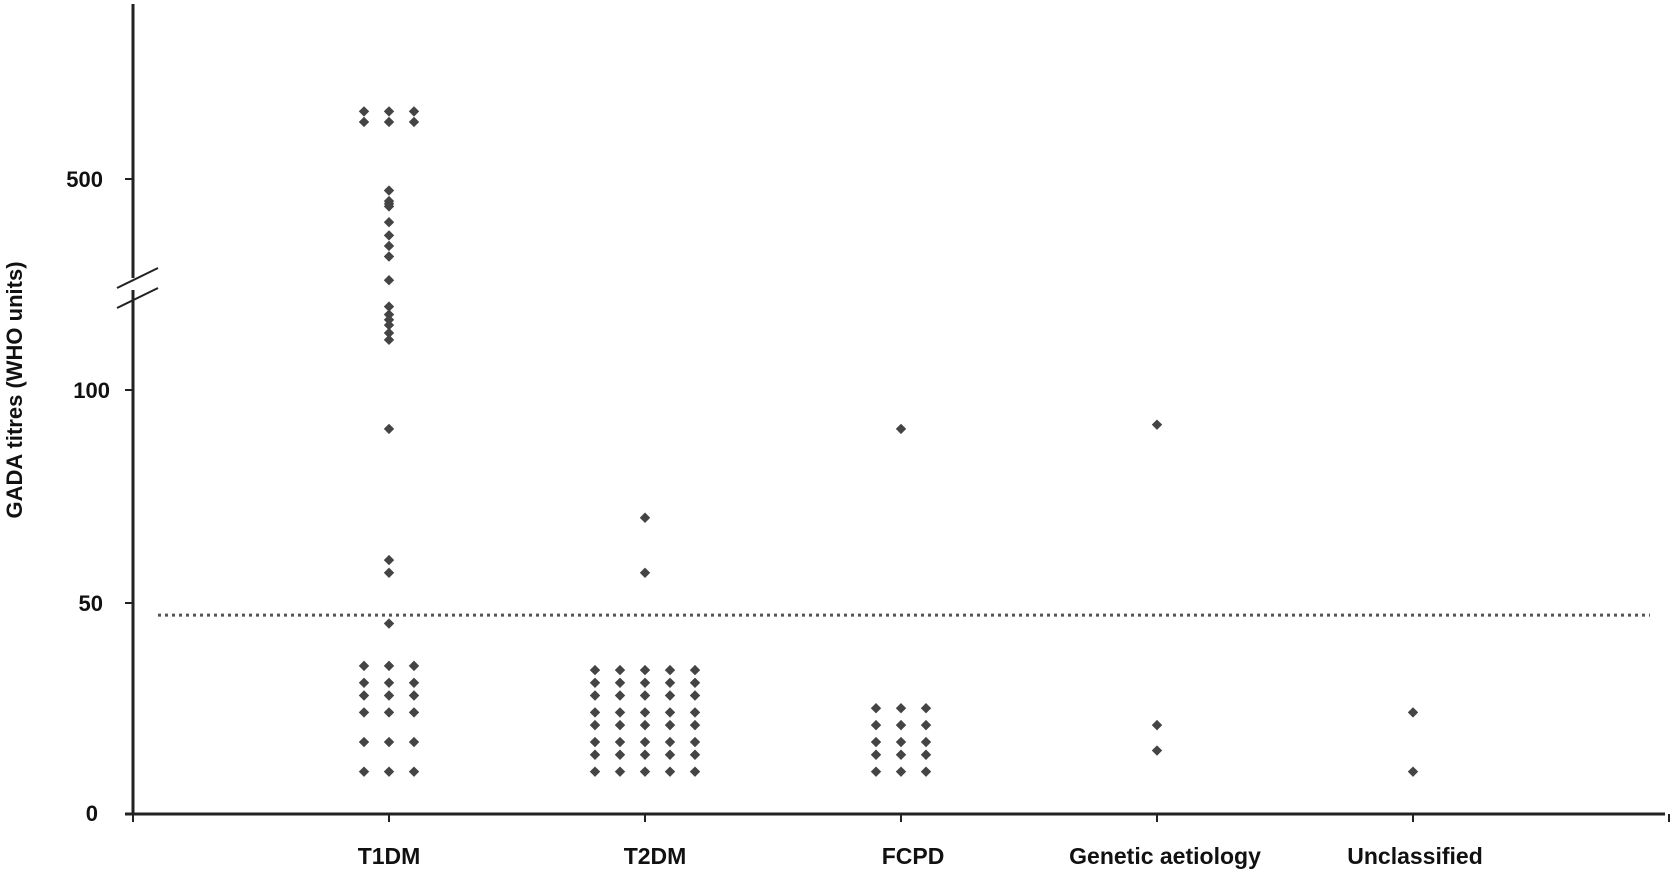  I want to click on category-label-t2dm: T2DM, so click(655, 856).